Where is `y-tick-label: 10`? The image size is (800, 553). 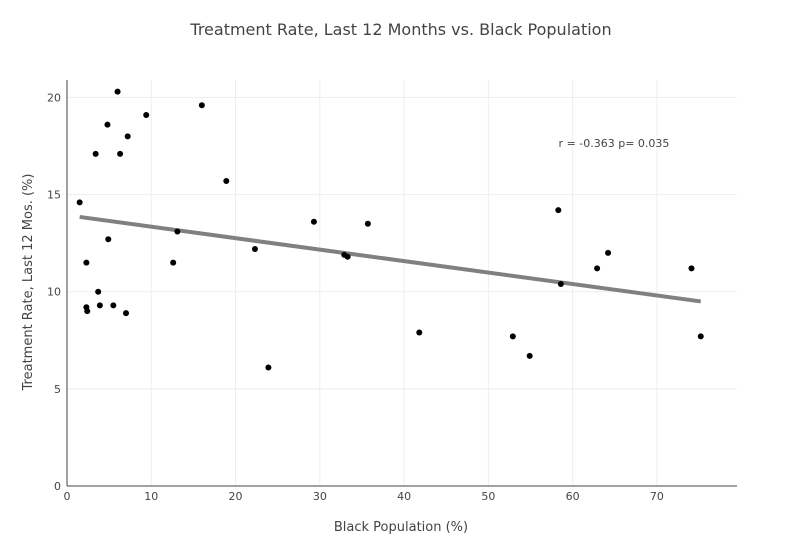 y-tick-label: 10 is located at coordinates (54, 292).